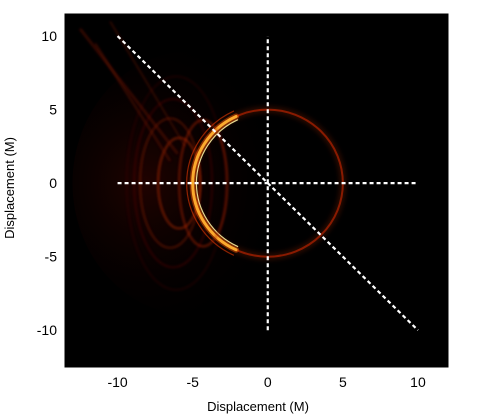 This screenshot has width=485, height=415. Describe the element at coordinates (192, 382) in the screenshot. I see `x-tick-label: -5` at that location.